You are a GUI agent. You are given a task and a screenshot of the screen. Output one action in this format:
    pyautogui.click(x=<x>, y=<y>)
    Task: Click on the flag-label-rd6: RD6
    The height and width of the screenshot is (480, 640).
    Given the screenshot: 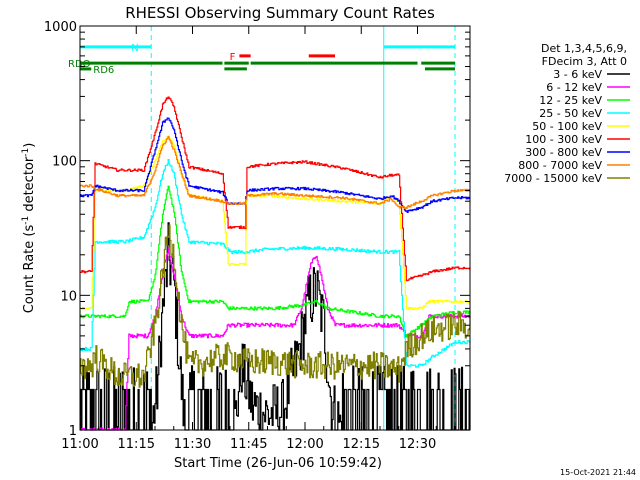 What is the action you would take?
    pyautogui.click(x=103, y=70)
    